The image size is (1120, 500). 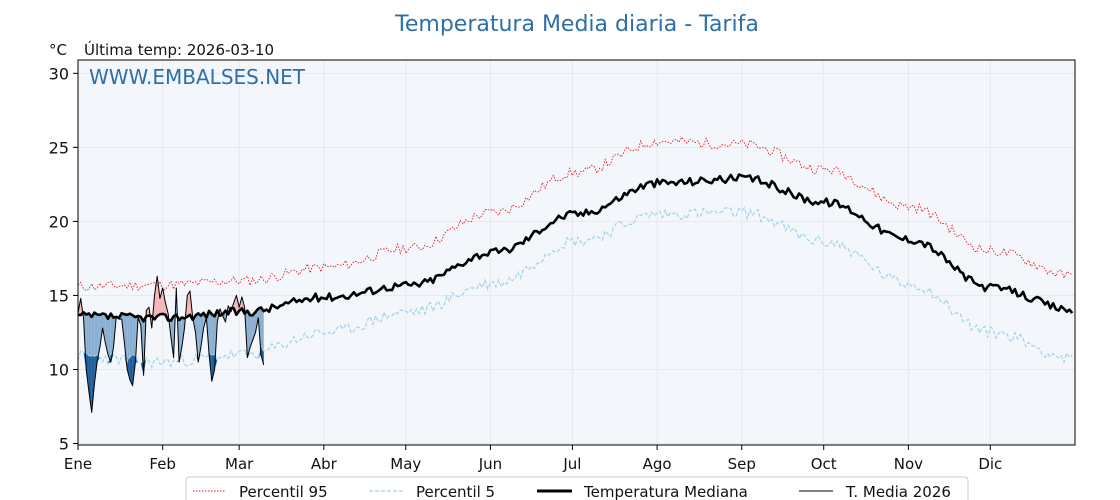 I want to click on x-tick-label: May, so click(x=405, y=464).